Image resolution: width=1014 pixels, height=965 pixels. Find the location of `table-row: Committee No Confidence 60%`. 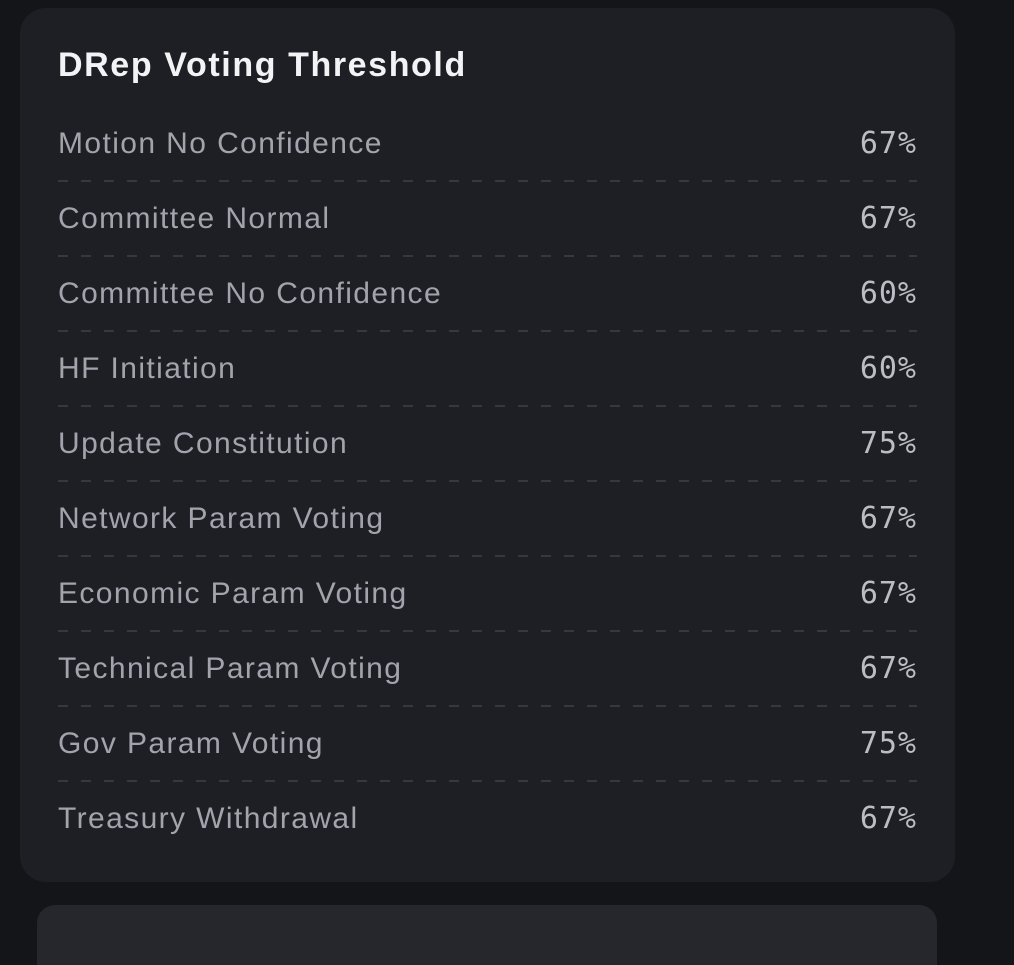

table-row: Committee No Confidence 60% is located at coordinates (487, 293).